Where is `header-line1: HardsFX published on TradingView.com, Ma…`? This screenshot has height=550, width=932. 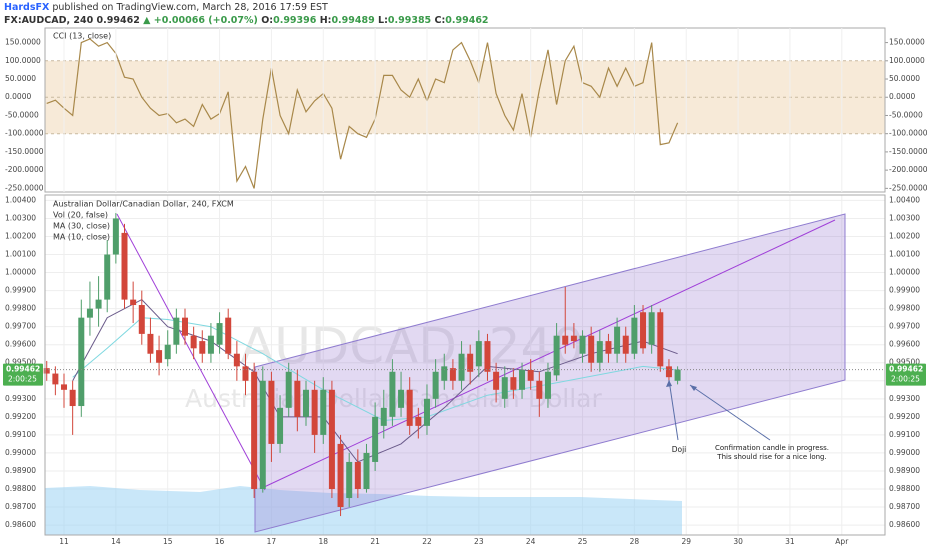 header-line1: HardsFX published on TradingView.com, Ma… is located at coordinates (166, 7).